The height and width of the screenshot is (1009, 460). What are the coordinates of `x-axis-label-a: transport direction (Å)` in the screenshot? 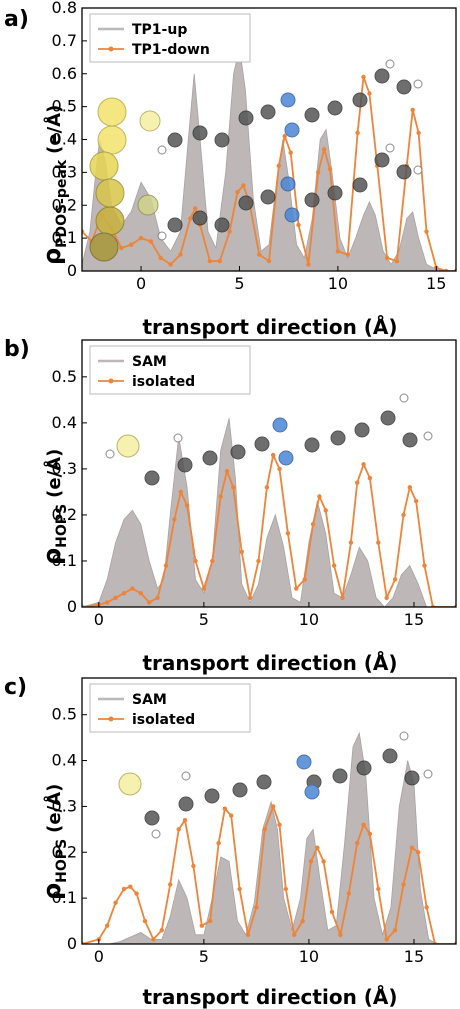 It's located at (269, 327).